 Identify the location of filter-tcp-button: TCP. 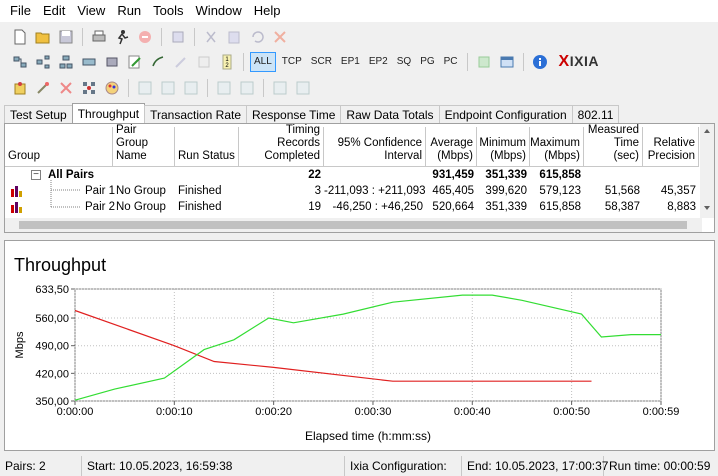
(291, 61).